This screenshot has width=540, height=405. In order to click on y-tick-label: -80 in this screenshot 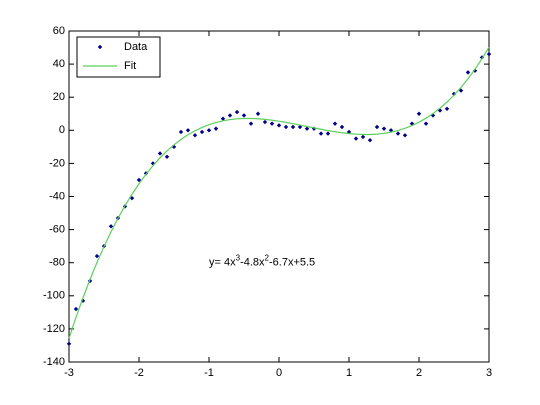, I will do `click(57, 263)`.